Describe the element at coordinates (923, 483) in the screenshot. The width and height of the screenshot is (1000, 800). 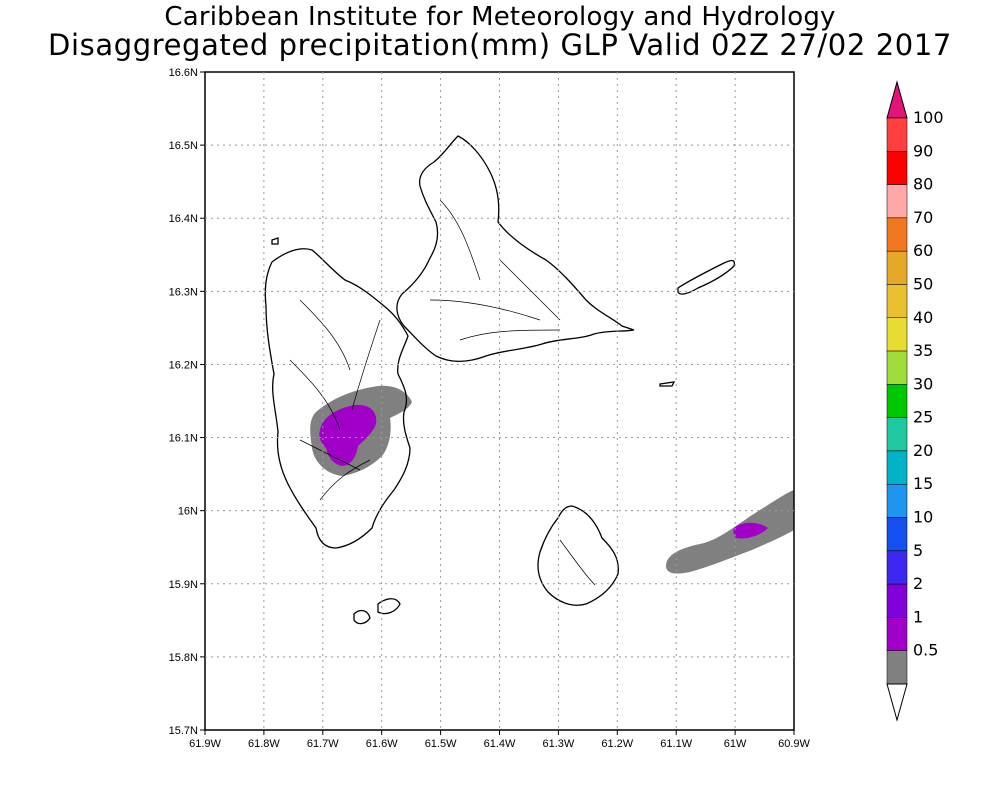
I see `colorbar-label: 15` at that location.